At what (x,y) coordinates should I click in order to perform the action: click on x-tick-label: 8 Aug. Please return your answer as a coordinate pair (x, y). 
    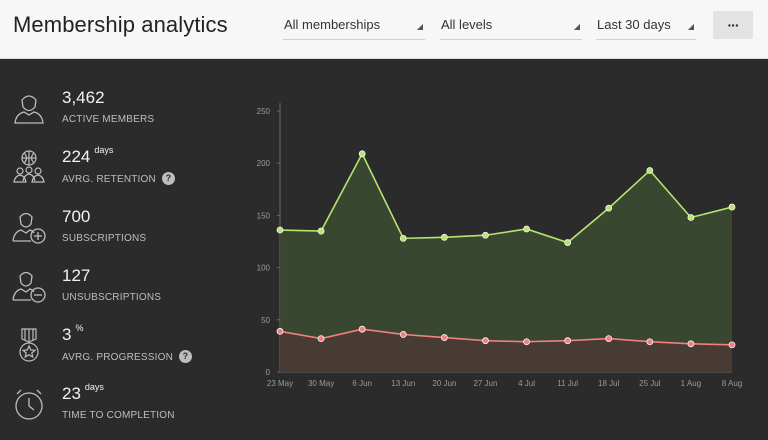
    Looking at the image, I should click on (732, 383).